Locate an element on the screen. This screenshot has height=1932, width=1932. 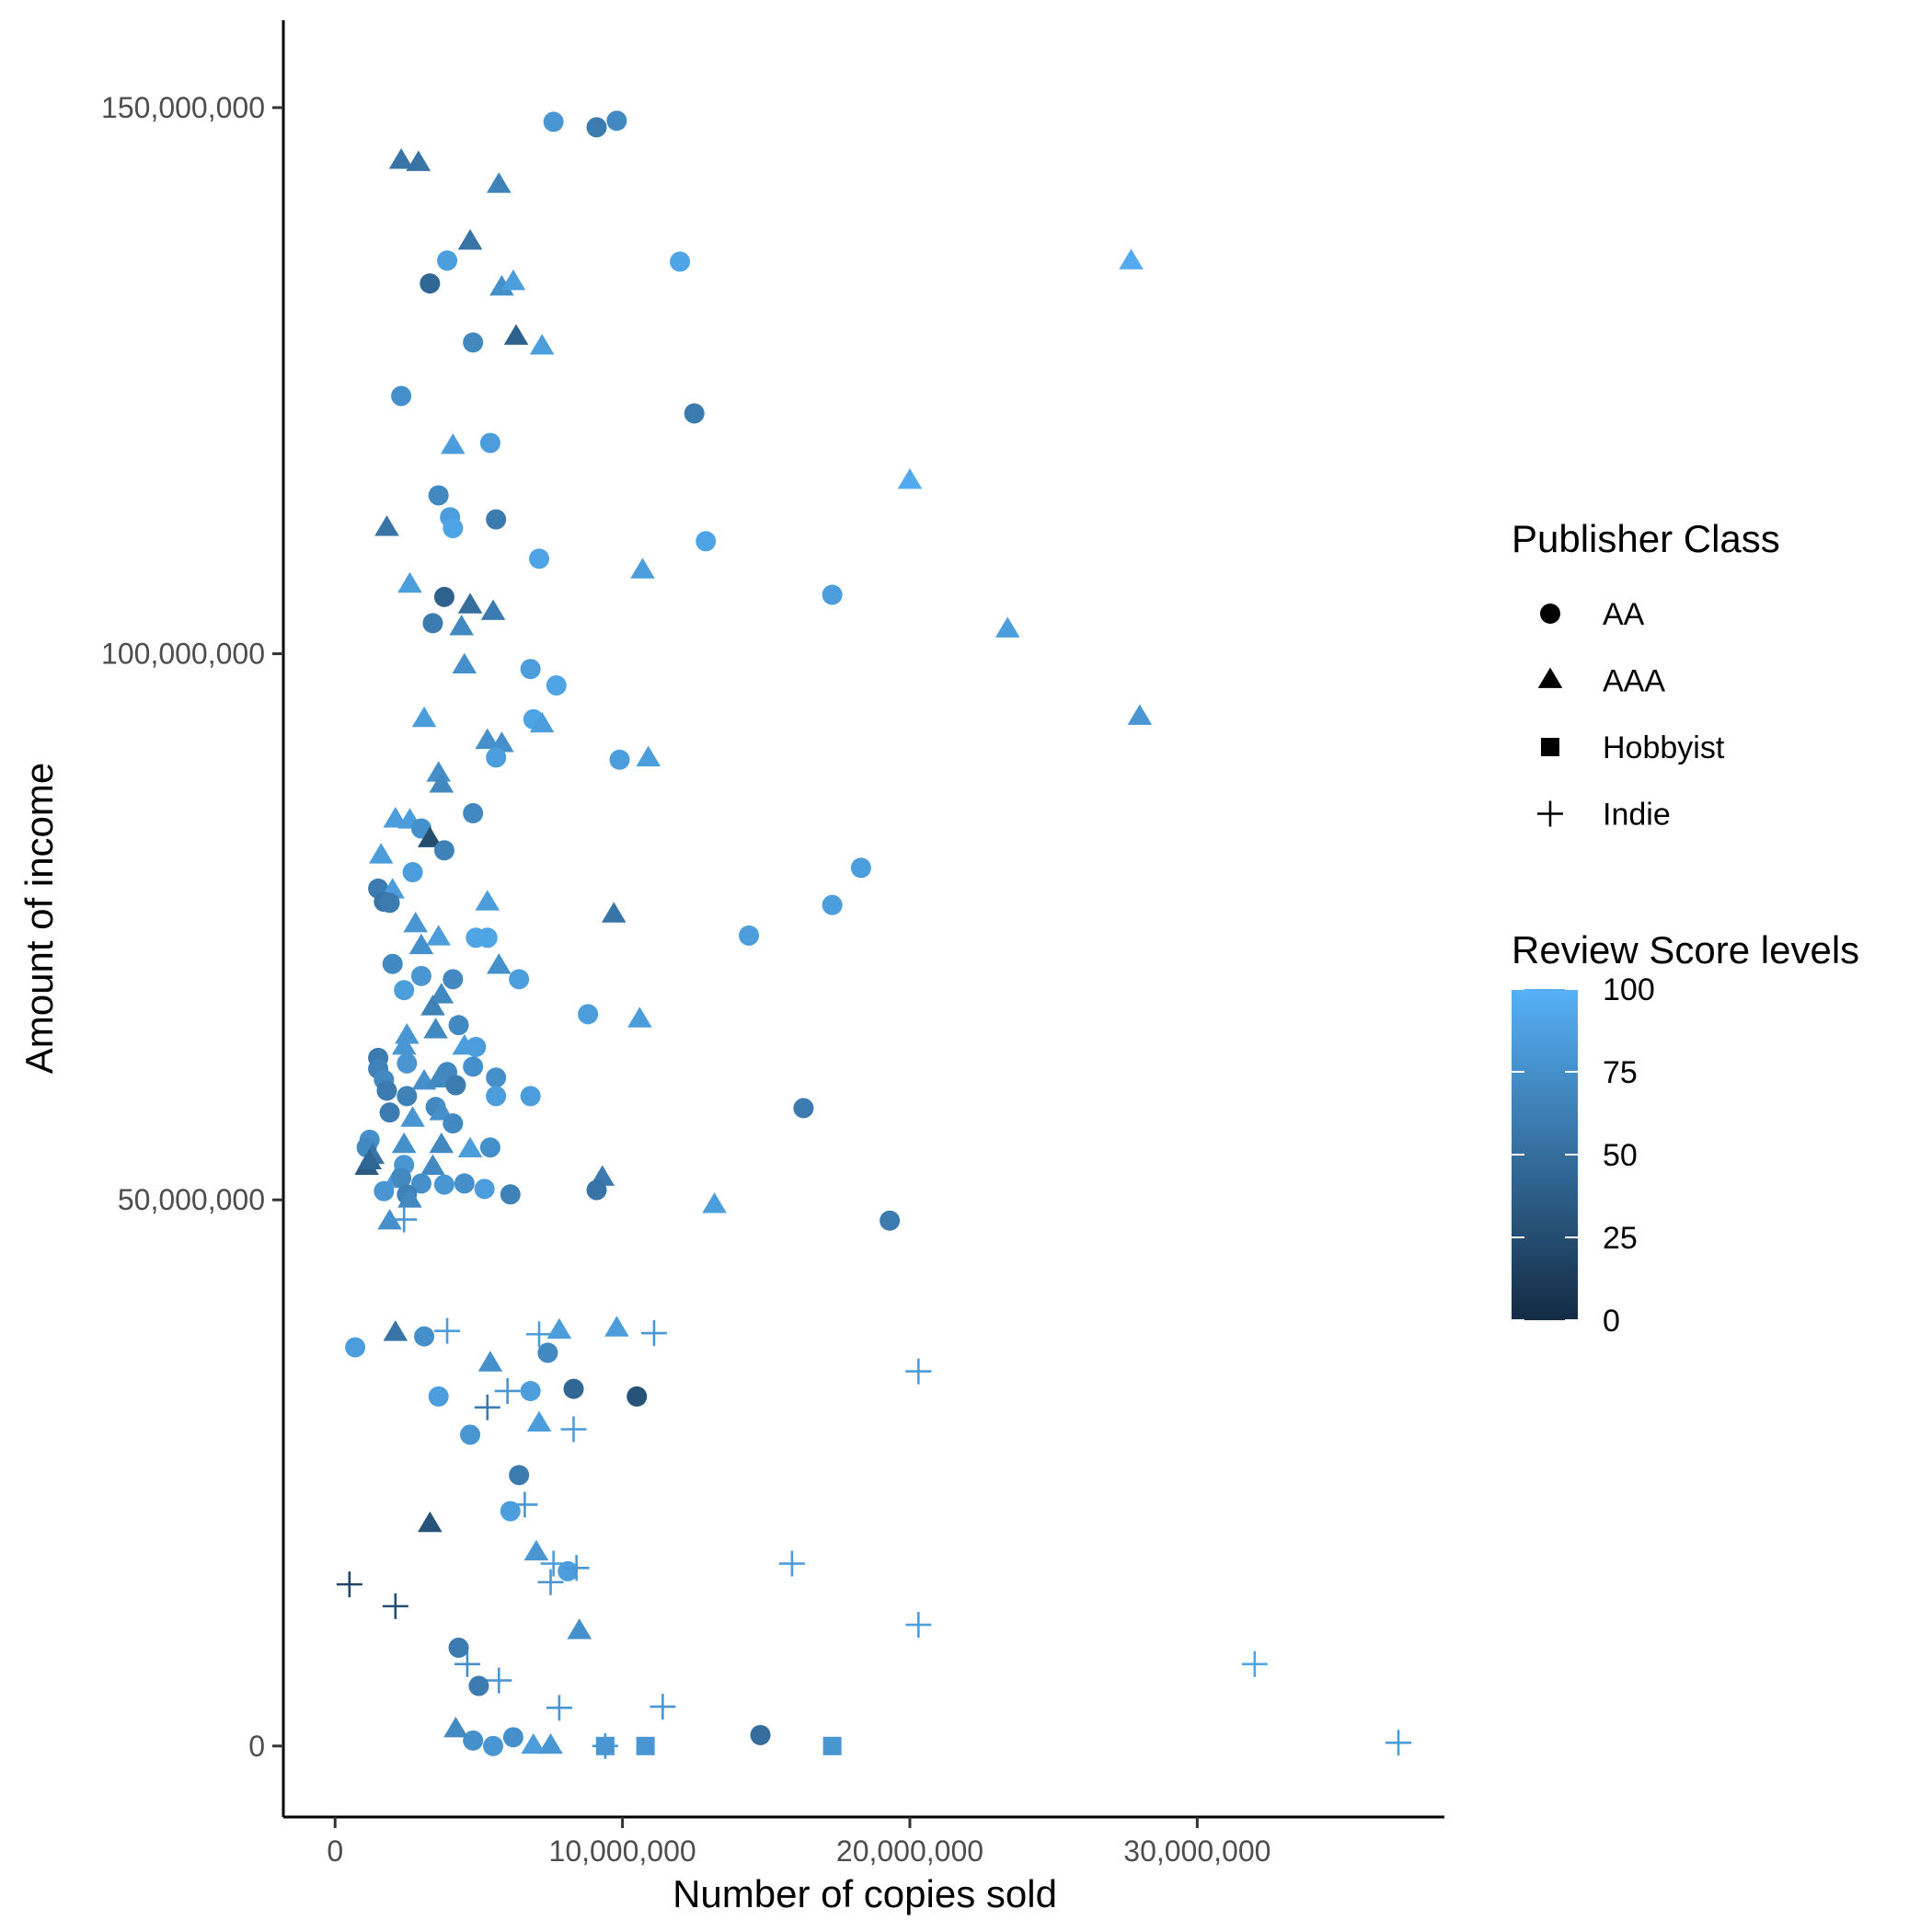
x-tick-label: 30,000,000 is located at coordinates (1197, 1851).